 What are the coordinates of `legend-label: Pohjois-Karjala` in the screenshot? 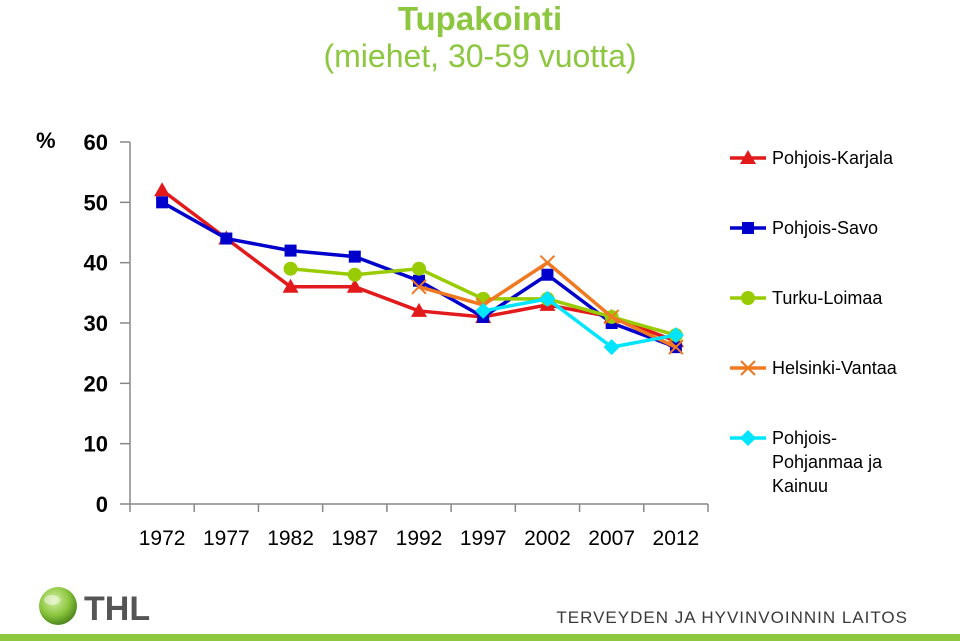 It's located at (833, 158).